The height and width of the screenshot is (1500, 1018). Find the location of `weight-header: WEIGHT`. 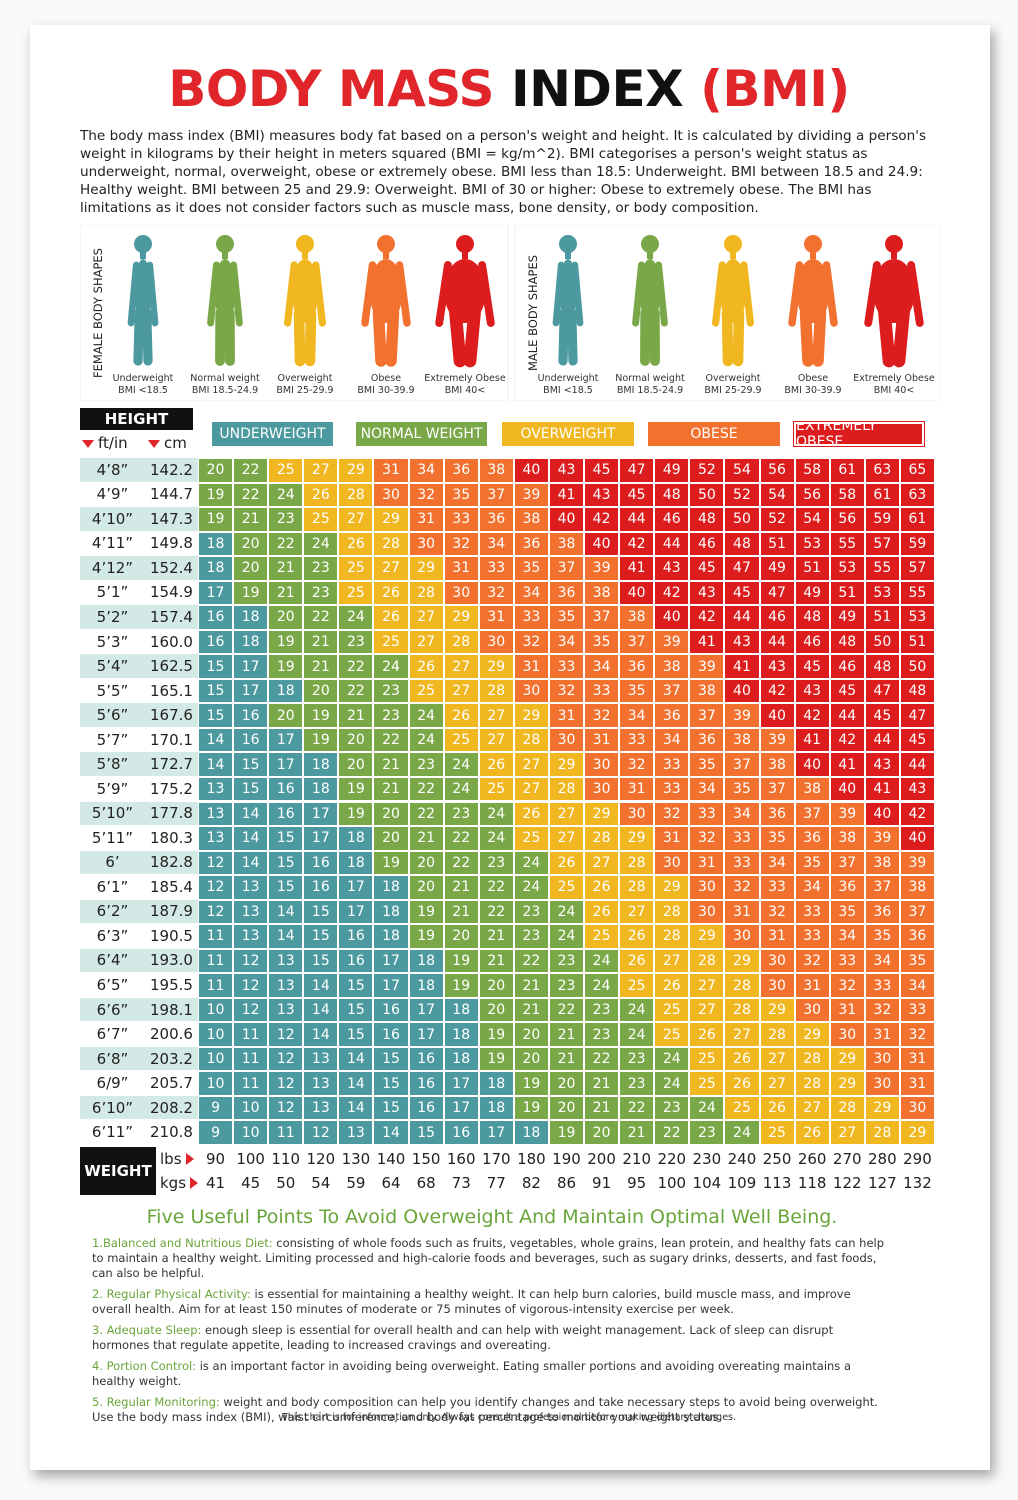

weight-header: WEIGHT is located at coordinates (118, 1171).